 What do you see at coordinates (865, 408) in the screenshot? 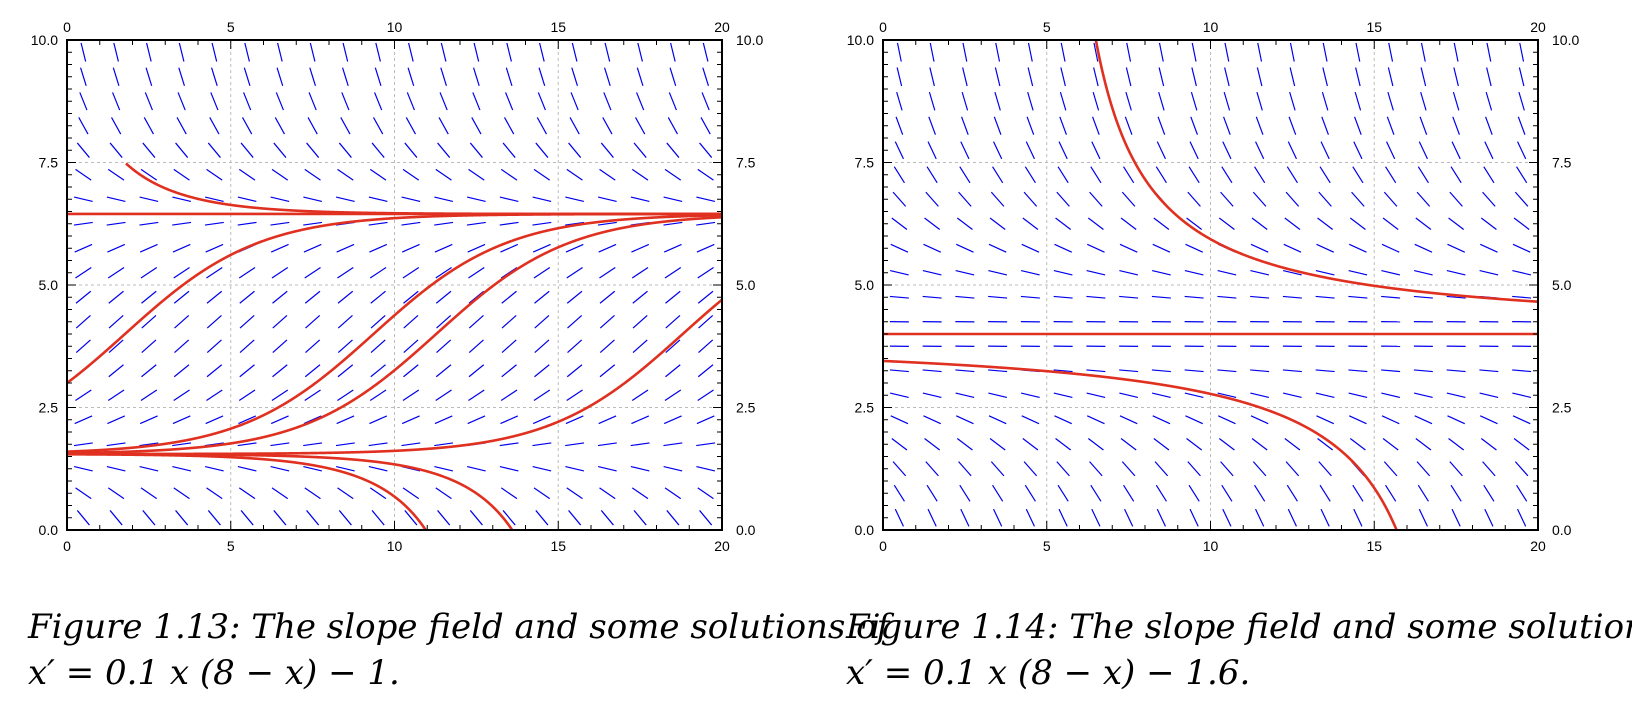
I see `y-tick-label-left: 2.5` at bounding box center [865, 408].